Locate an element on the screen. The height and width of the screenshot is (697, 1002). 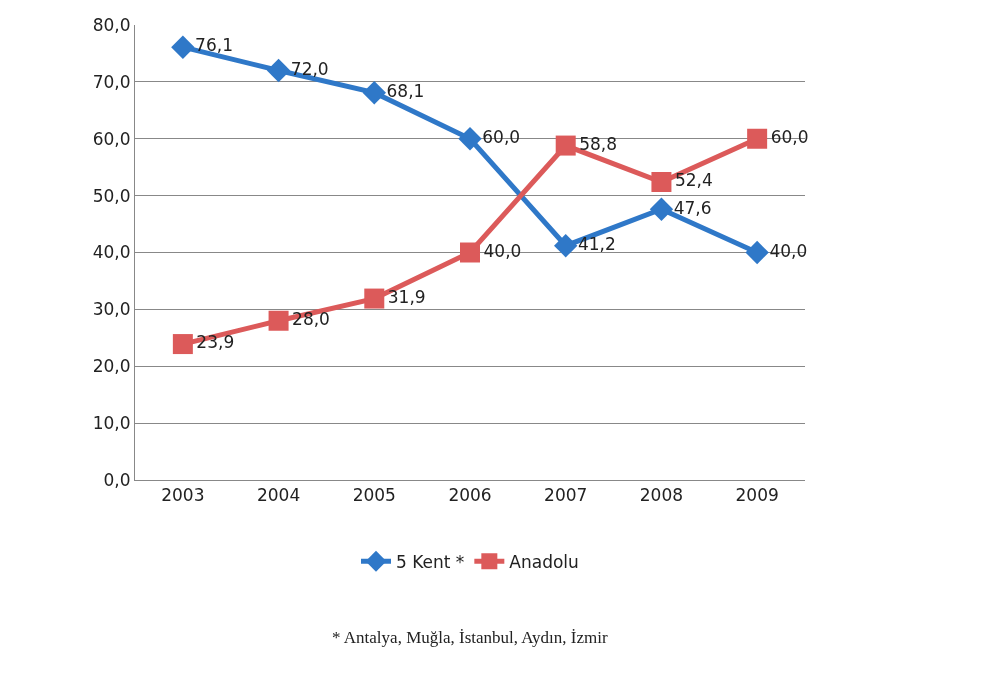
y-tick-label: 60,0 is located at coordinates (111, 138).